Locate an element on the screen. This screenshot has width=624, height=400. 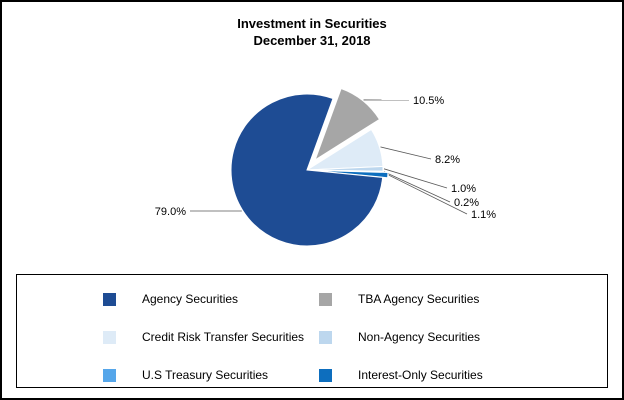
chart-subtitle: December 31, 2018 is located at coordinates (312, 40).